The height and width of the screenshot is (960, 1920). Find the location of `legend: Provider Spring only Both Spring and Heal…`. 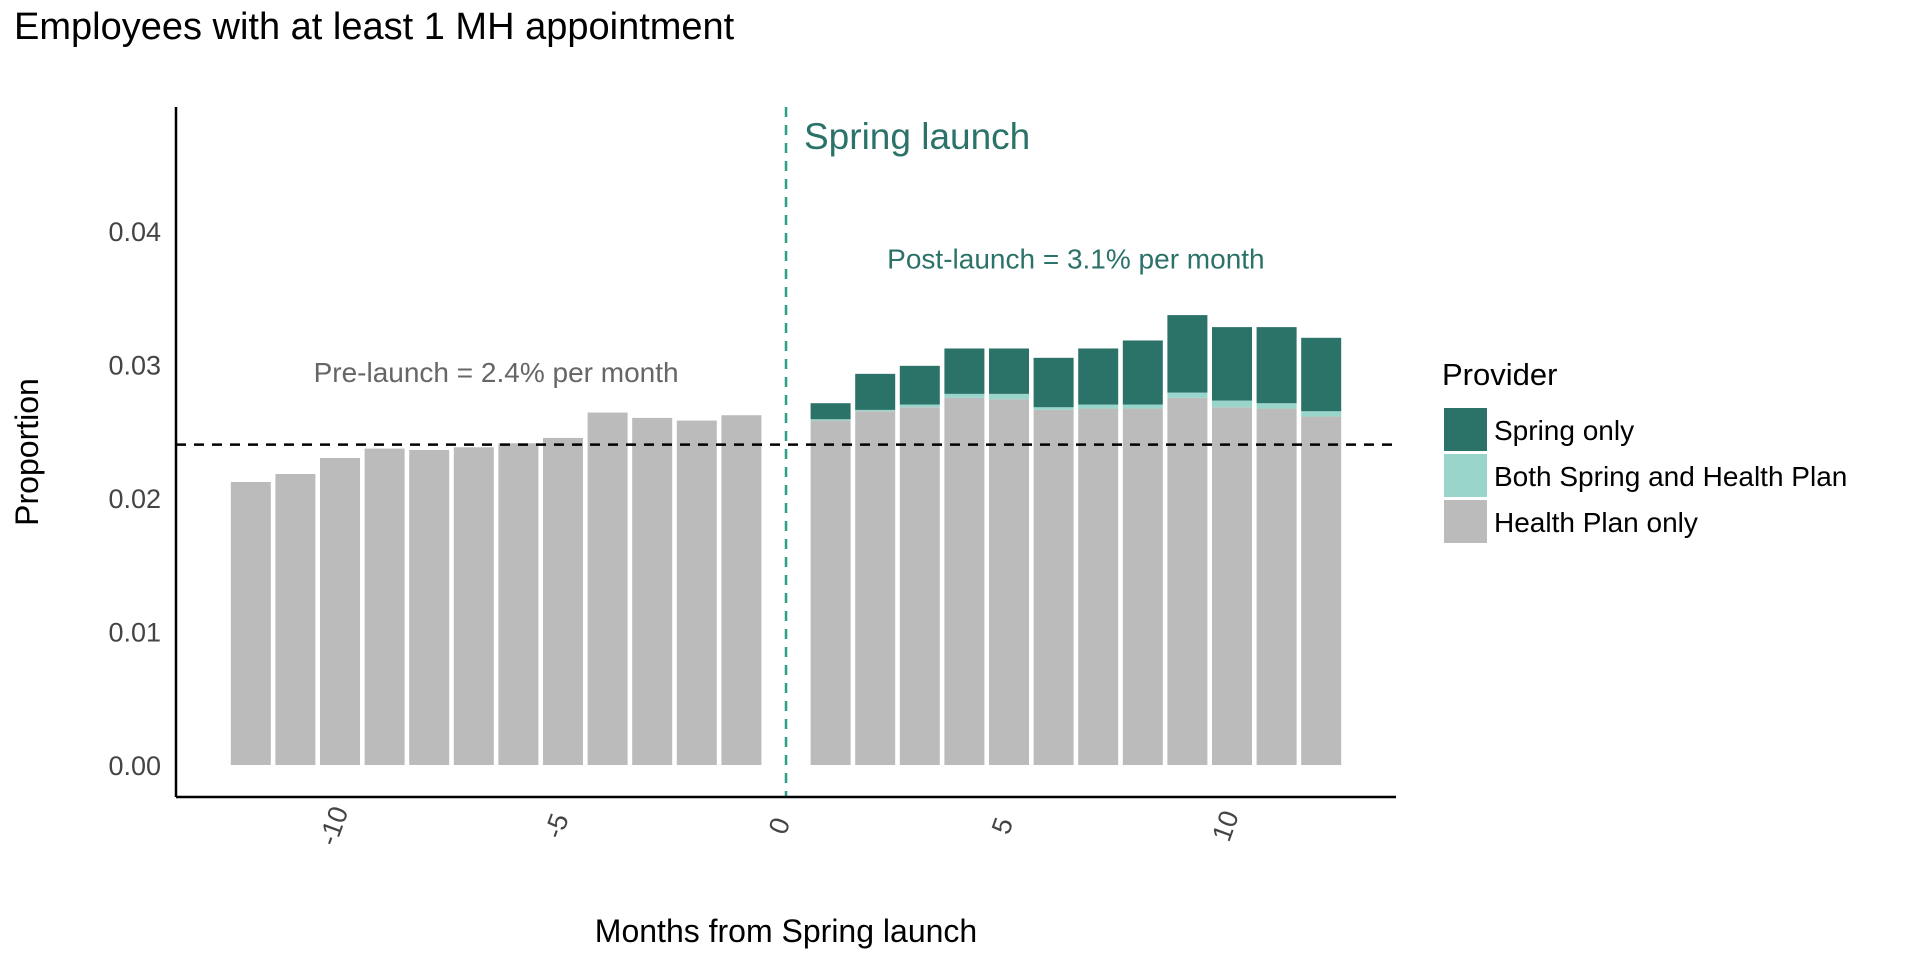

legend: Provider Spring only Both Spring and Heal… is located at coordinates (1644, 450).